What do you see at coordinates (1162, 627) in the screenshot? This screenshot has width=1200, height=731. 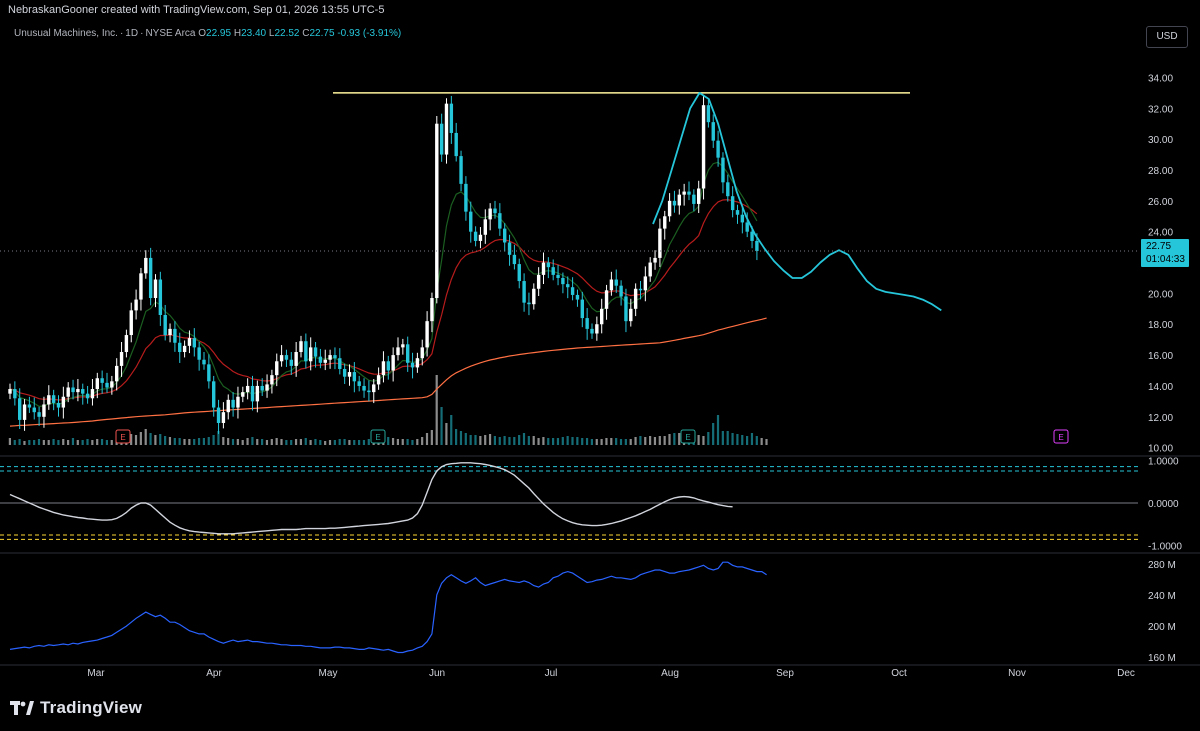 I see `volume-axis-tick: 200 M` at bounding box center [1162, 627].